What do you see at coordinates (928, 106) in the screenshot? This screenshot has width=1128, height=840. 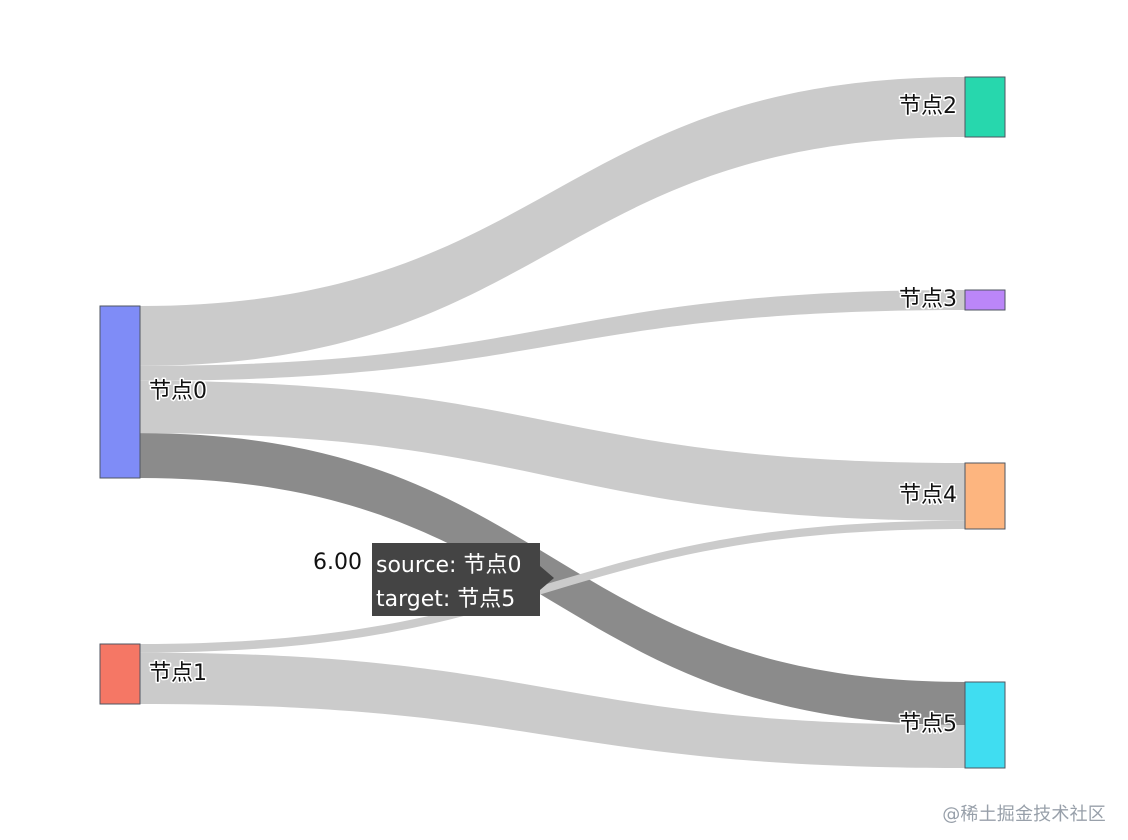 I see `node-label-节点2: 节点2` at bounding box center [928, 106].